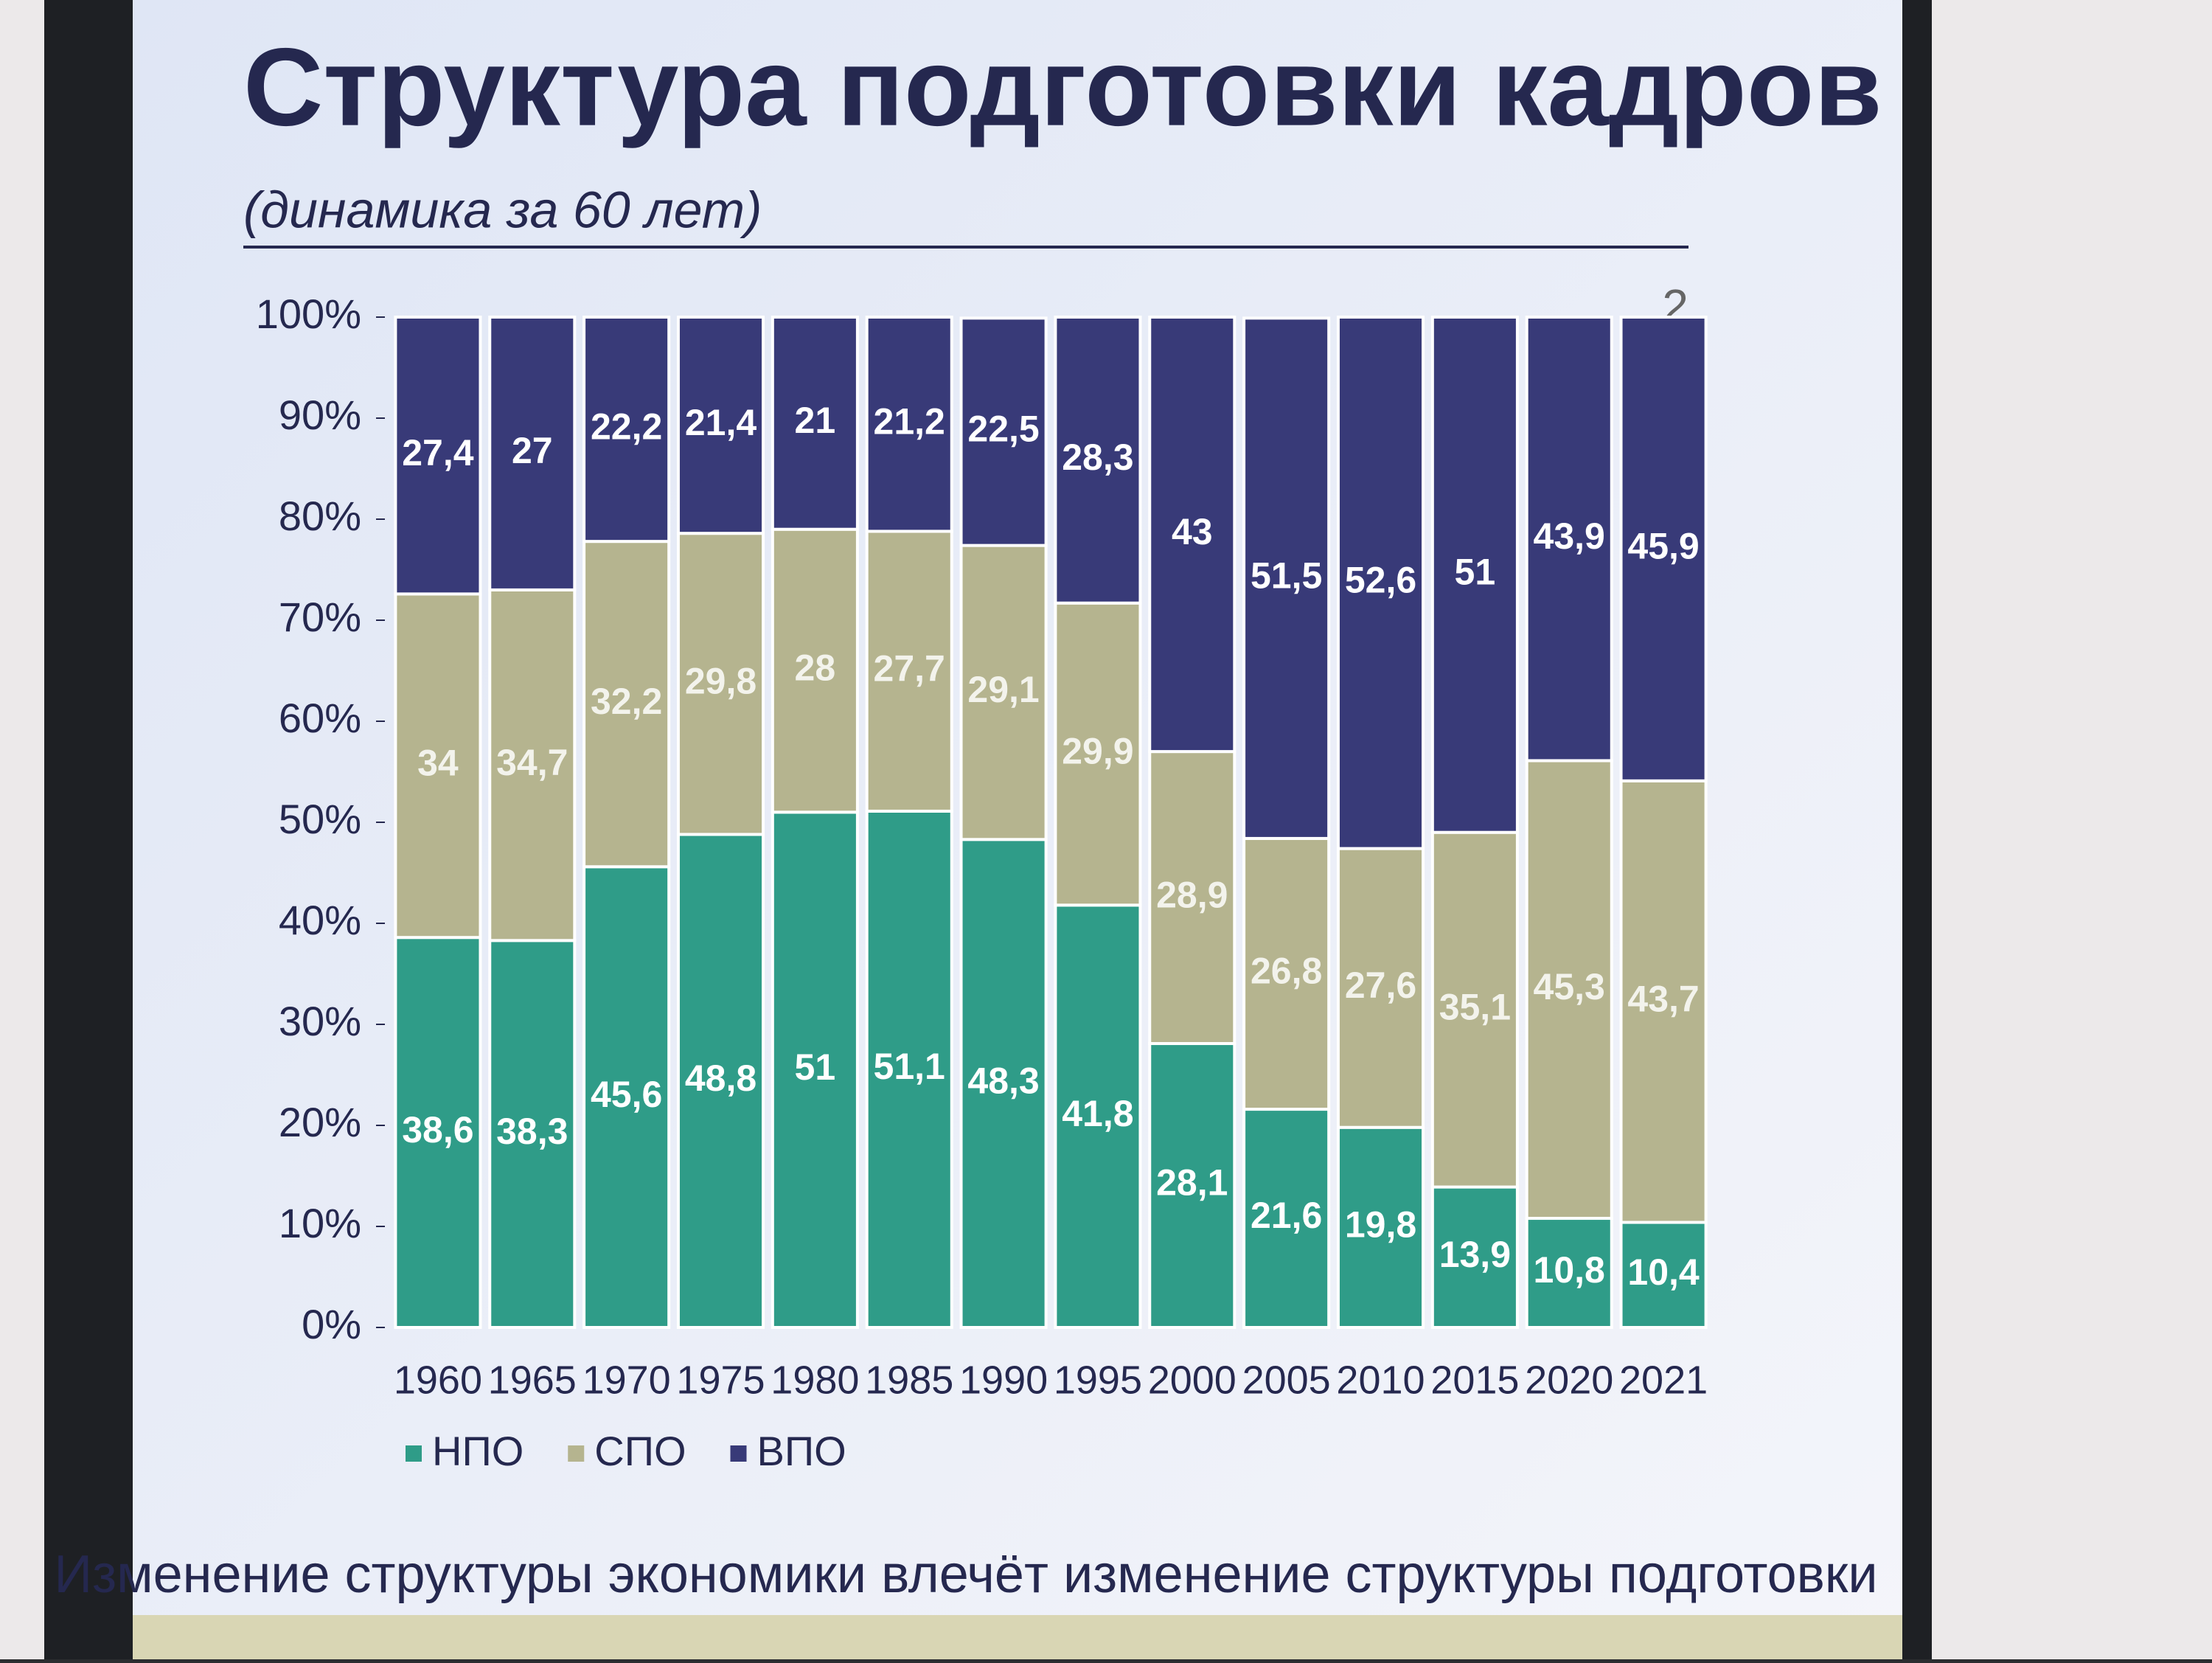 The height and width of the screenshot is (1663, 2212). I want to click on title: Структура подготовки кадров, so click(1062, 87).